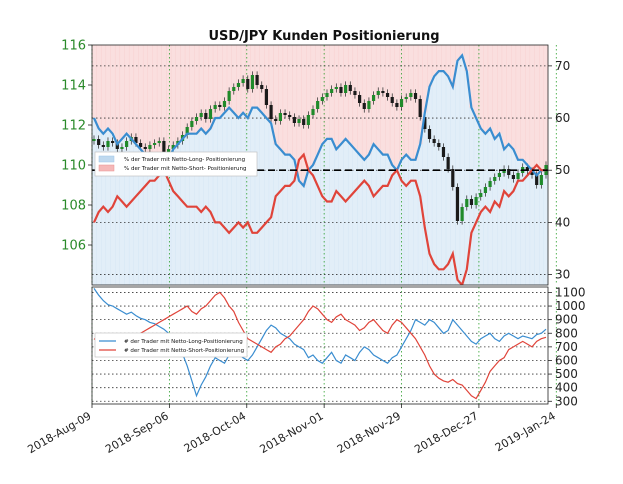 This screenshot has height=484, width=623. Describe the element at coordinates (570, 292) in the screenshot. I see `count-tick-label: 1100` at that location.